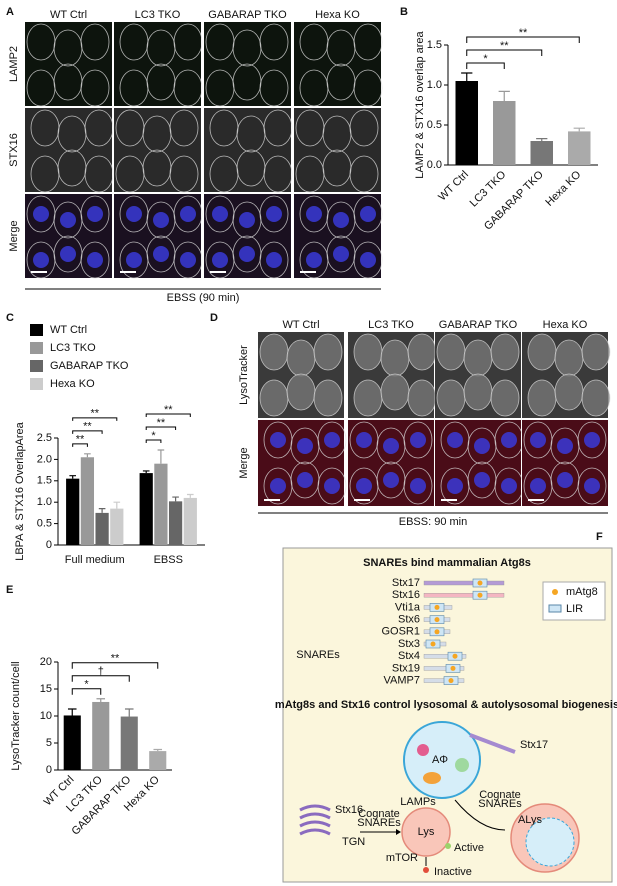  What do you see at coordinates (203, 298) in the screenshot?
I see `caption: EBSS (90 min)` at bounding box center [203, 298].